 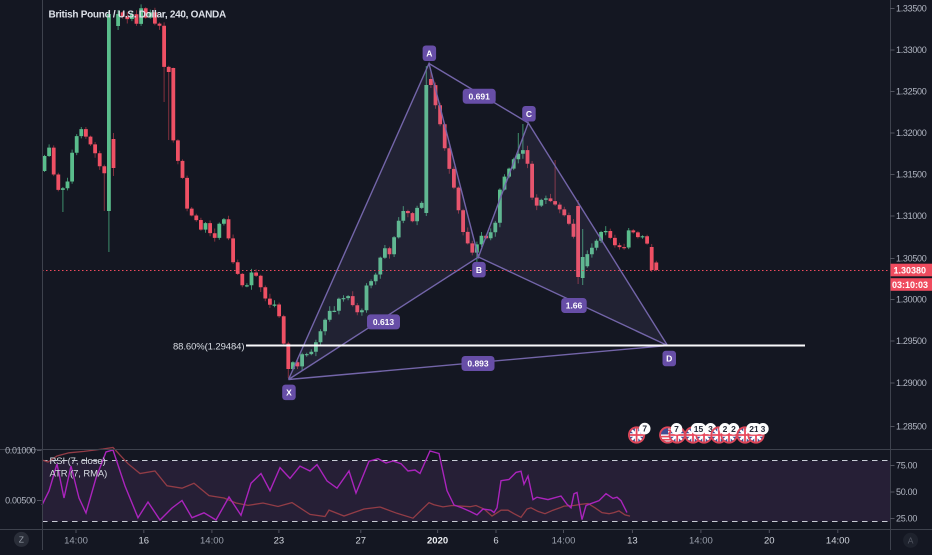 What do you see at coordinates (78, 461) in the screenshot?
I see `svg-text: RSI (7, close)` at bounding box center [78, 461].